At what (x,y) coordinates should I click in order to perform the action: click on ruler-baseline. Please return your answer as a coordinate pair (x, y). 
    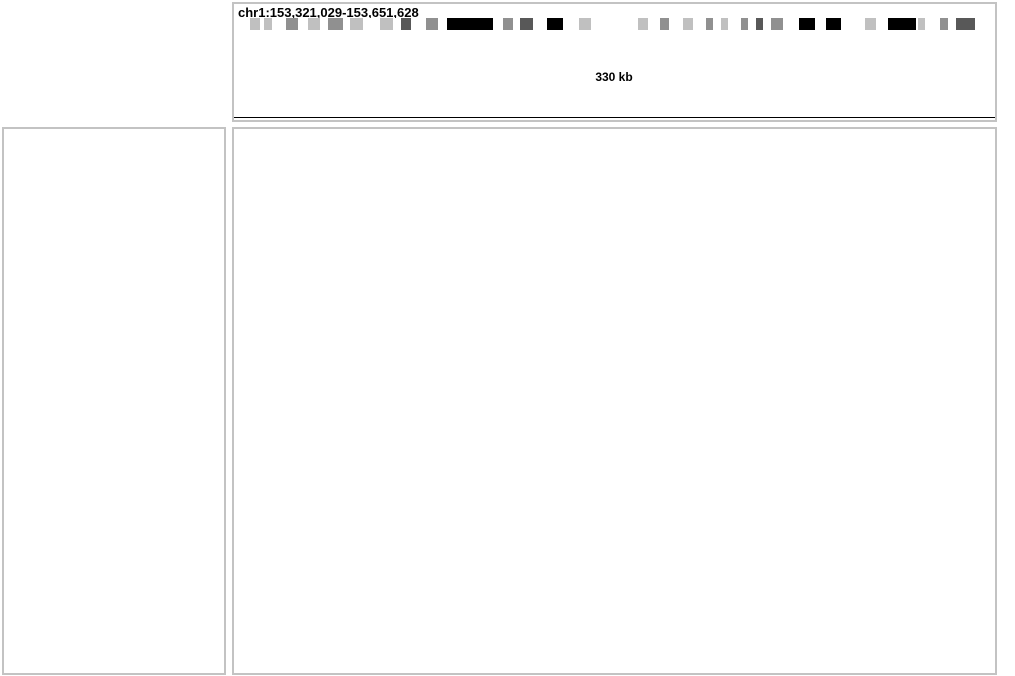
    Looking at the image, I should click on (614, 117).